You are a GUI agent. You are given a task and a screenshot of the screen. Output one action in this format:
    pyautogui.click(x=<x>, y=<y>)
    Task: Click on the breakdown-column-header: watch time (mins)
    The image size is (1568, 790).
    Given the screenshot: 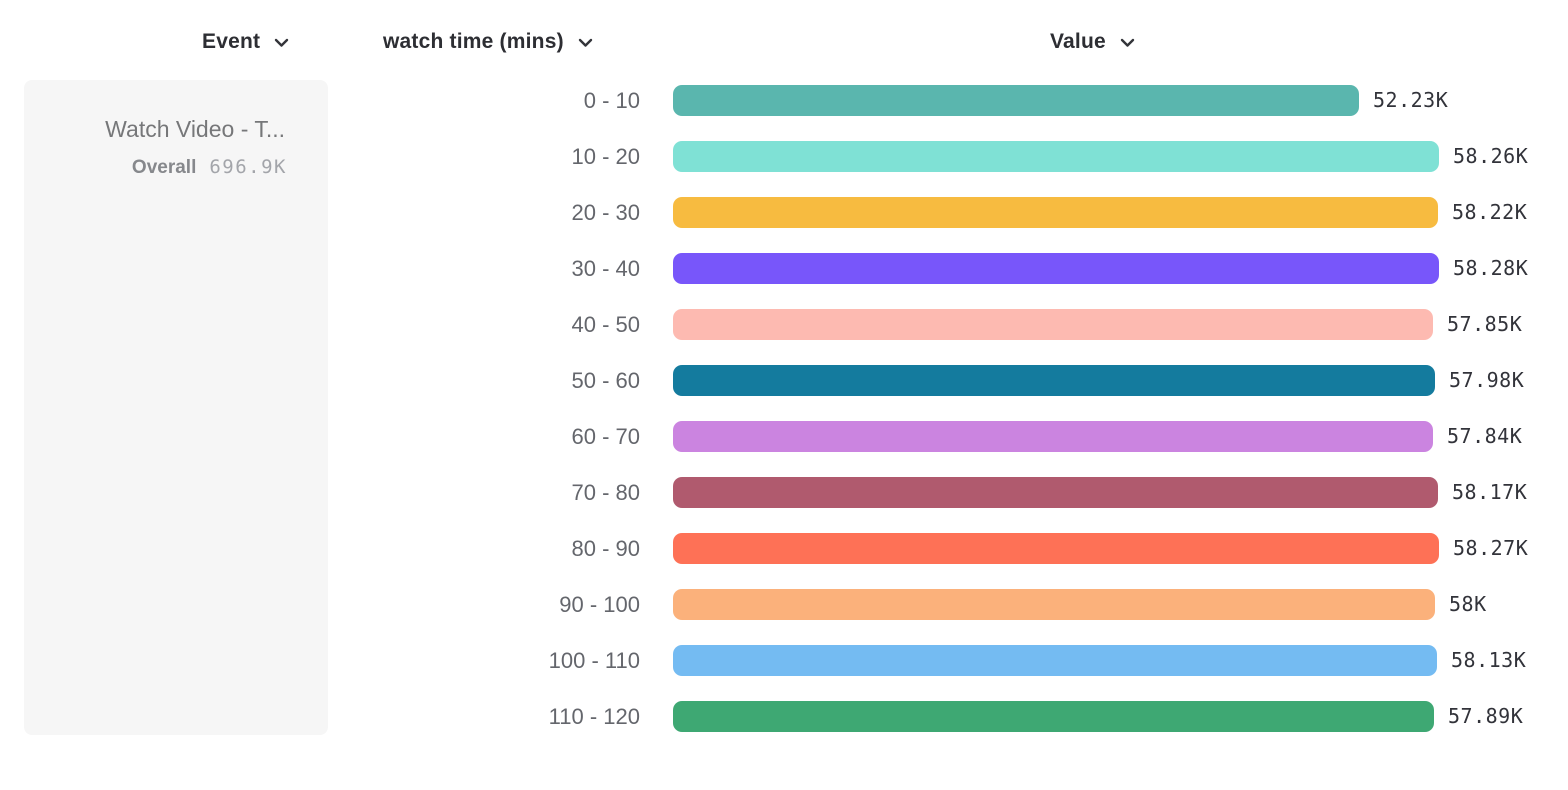 What is the action you would take?
    pyautogui.click(x=488, y=42)
    